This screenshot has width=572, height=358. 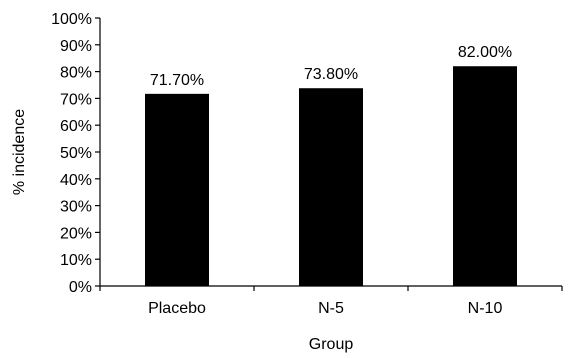 I want to click on y-tick-label: 40%, so click(x=76, y=180).